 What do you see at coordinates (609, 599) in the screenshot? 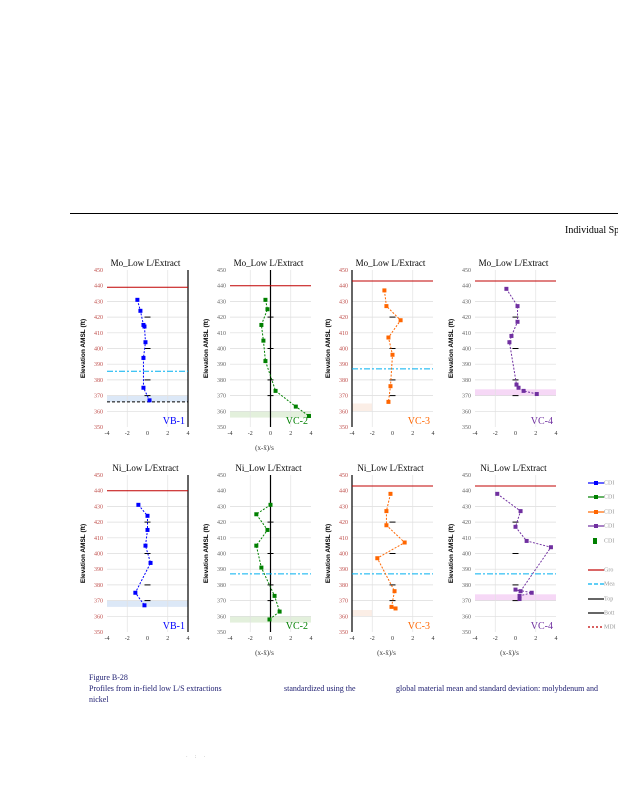
I see `legend-label: Top` at bounding box center [609, 599].